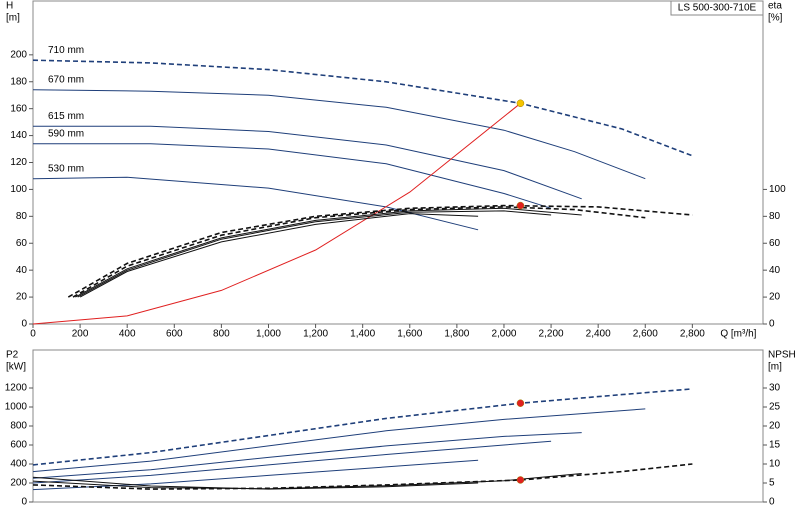 This screenshot has width=800, height=525. What do you see at coordinates (775, 270) in the screenshot?
I see `y2-tick-label: 40` at bounding box center [775, 270].